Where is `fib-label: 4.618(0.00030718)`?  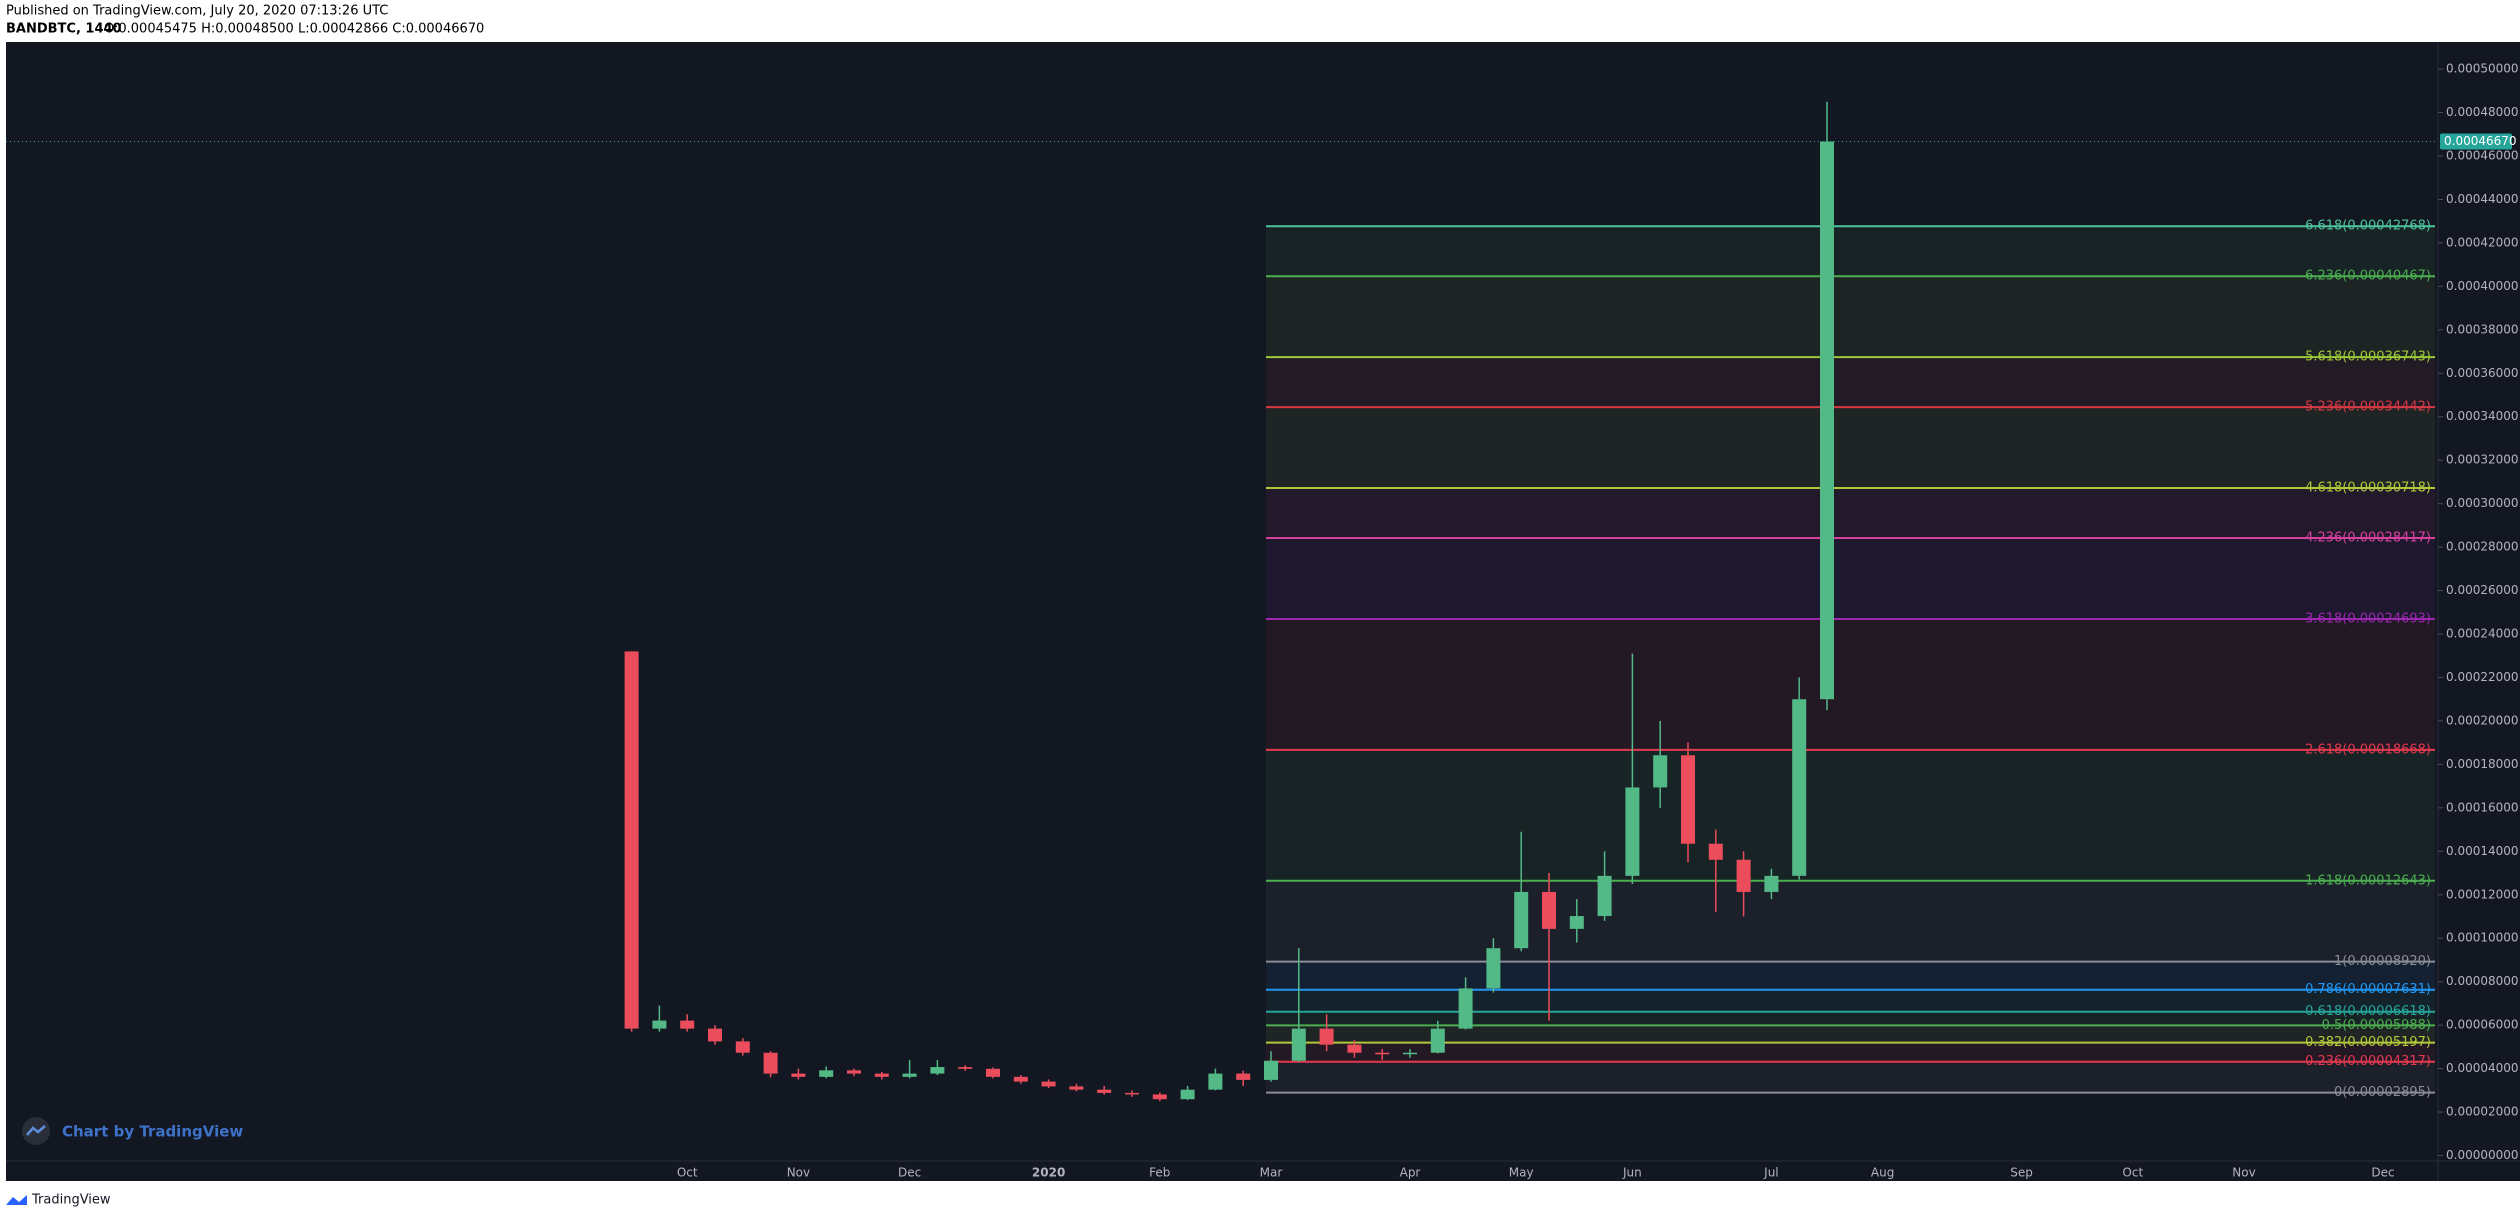 fib-label: 4.618(0.00030718) is located at coordinates (2368, 488).